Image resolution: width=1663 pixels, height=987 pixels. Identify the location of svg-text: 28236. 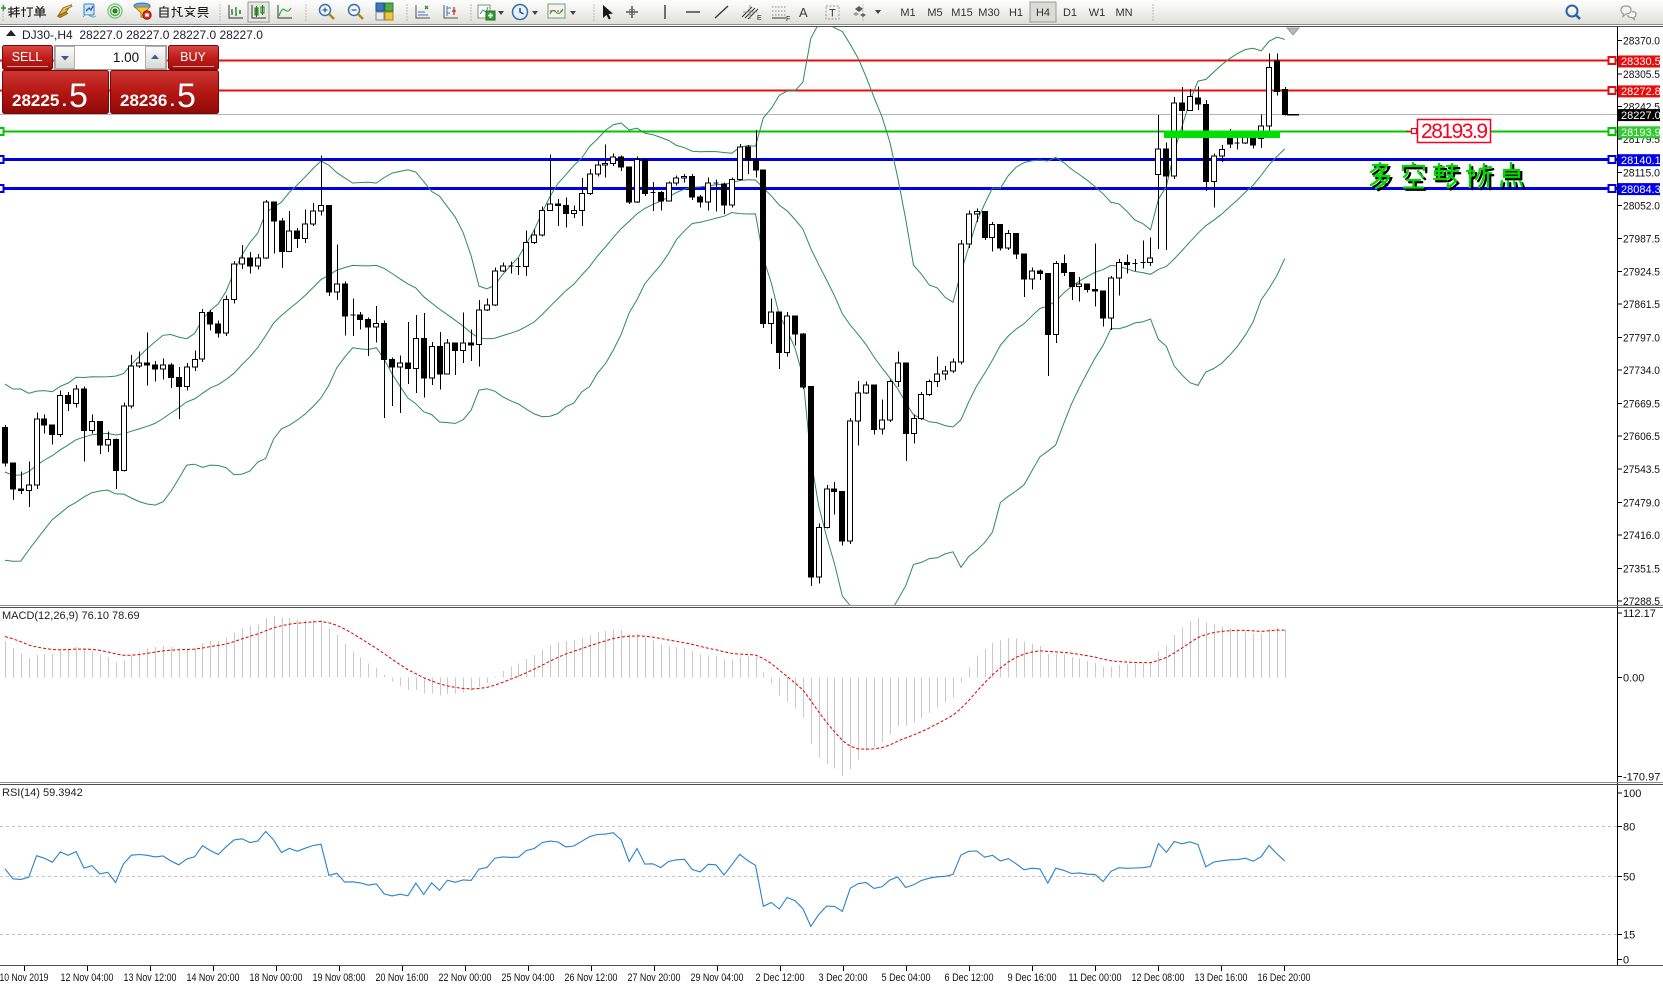
(143, 100).